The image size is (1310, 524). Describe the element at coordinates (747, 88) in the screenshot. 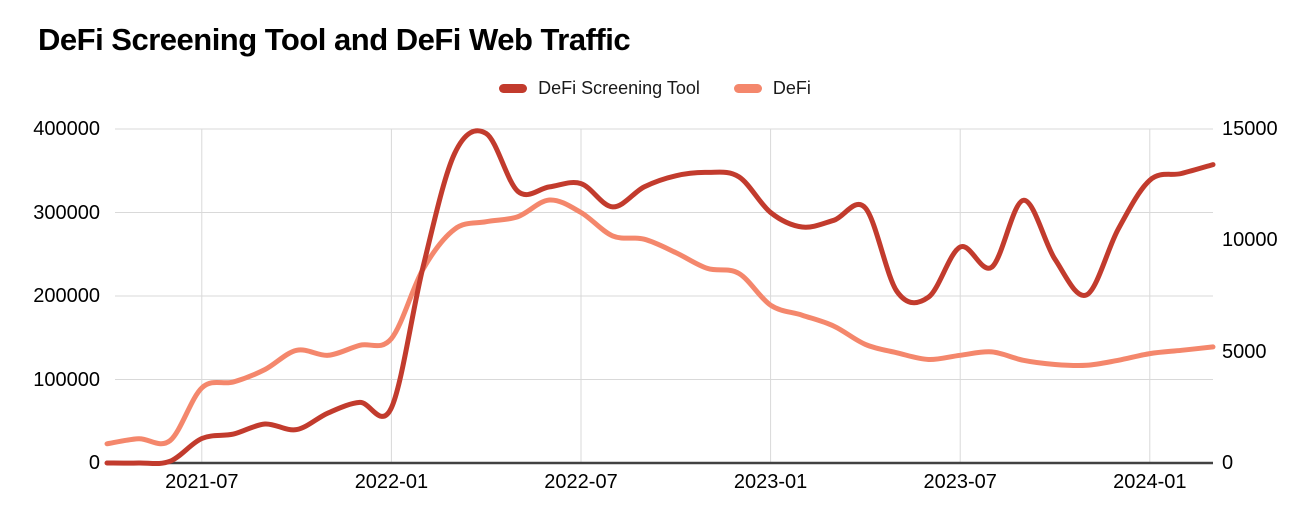

I see `legend-swatch-defi` at that location.